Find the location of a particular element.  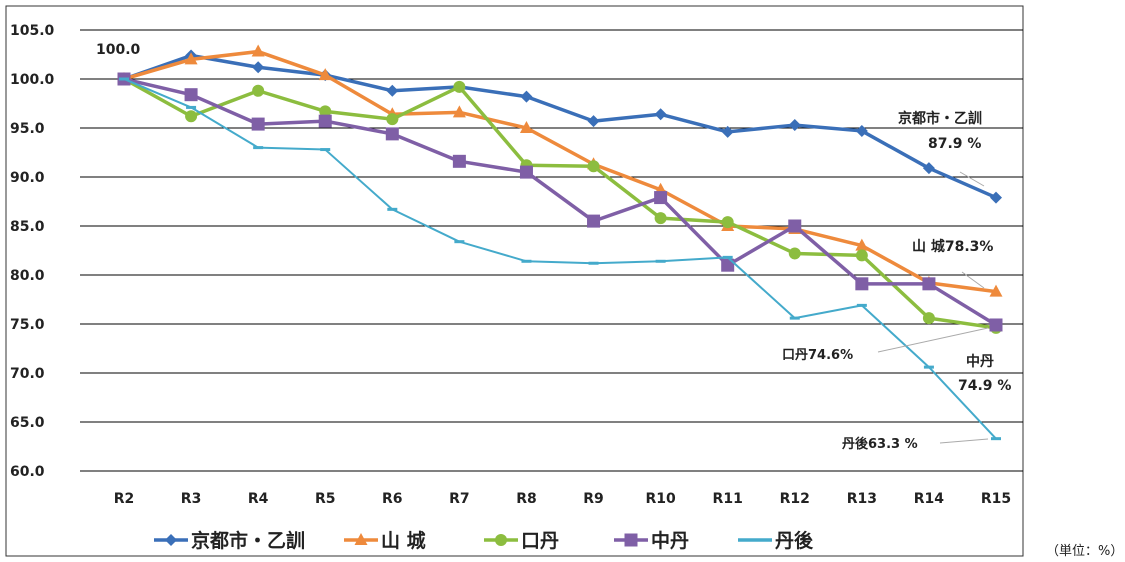

x-tick-label: R11 is located at coordinates (728, 499).